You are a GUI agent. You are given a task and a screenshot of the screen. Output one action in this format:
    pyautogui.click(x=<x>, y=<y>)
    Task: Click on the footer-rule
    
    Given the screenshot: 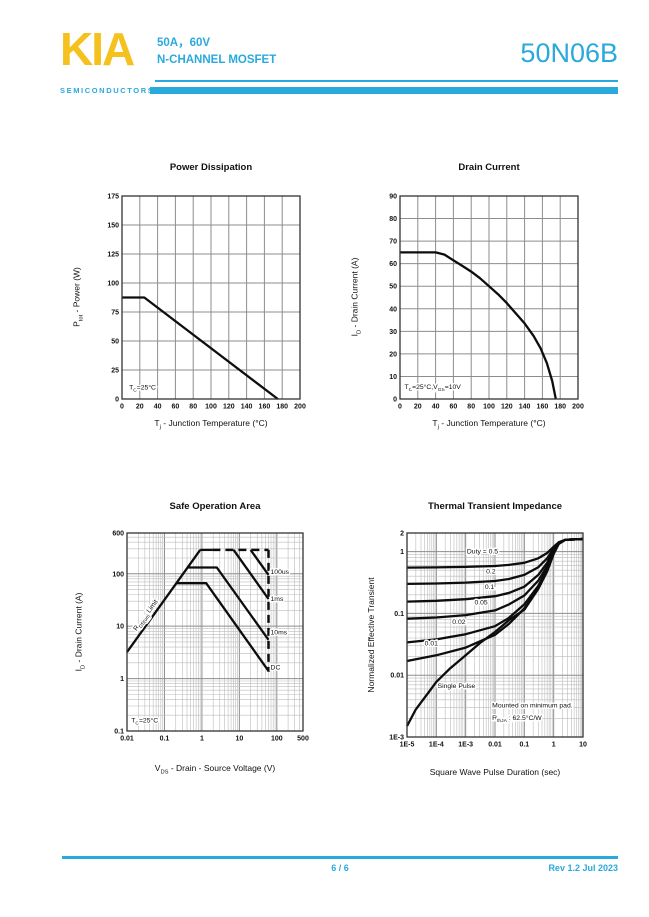 What is the action you would take?
    pyautogui.click(x=340, y=857)
    